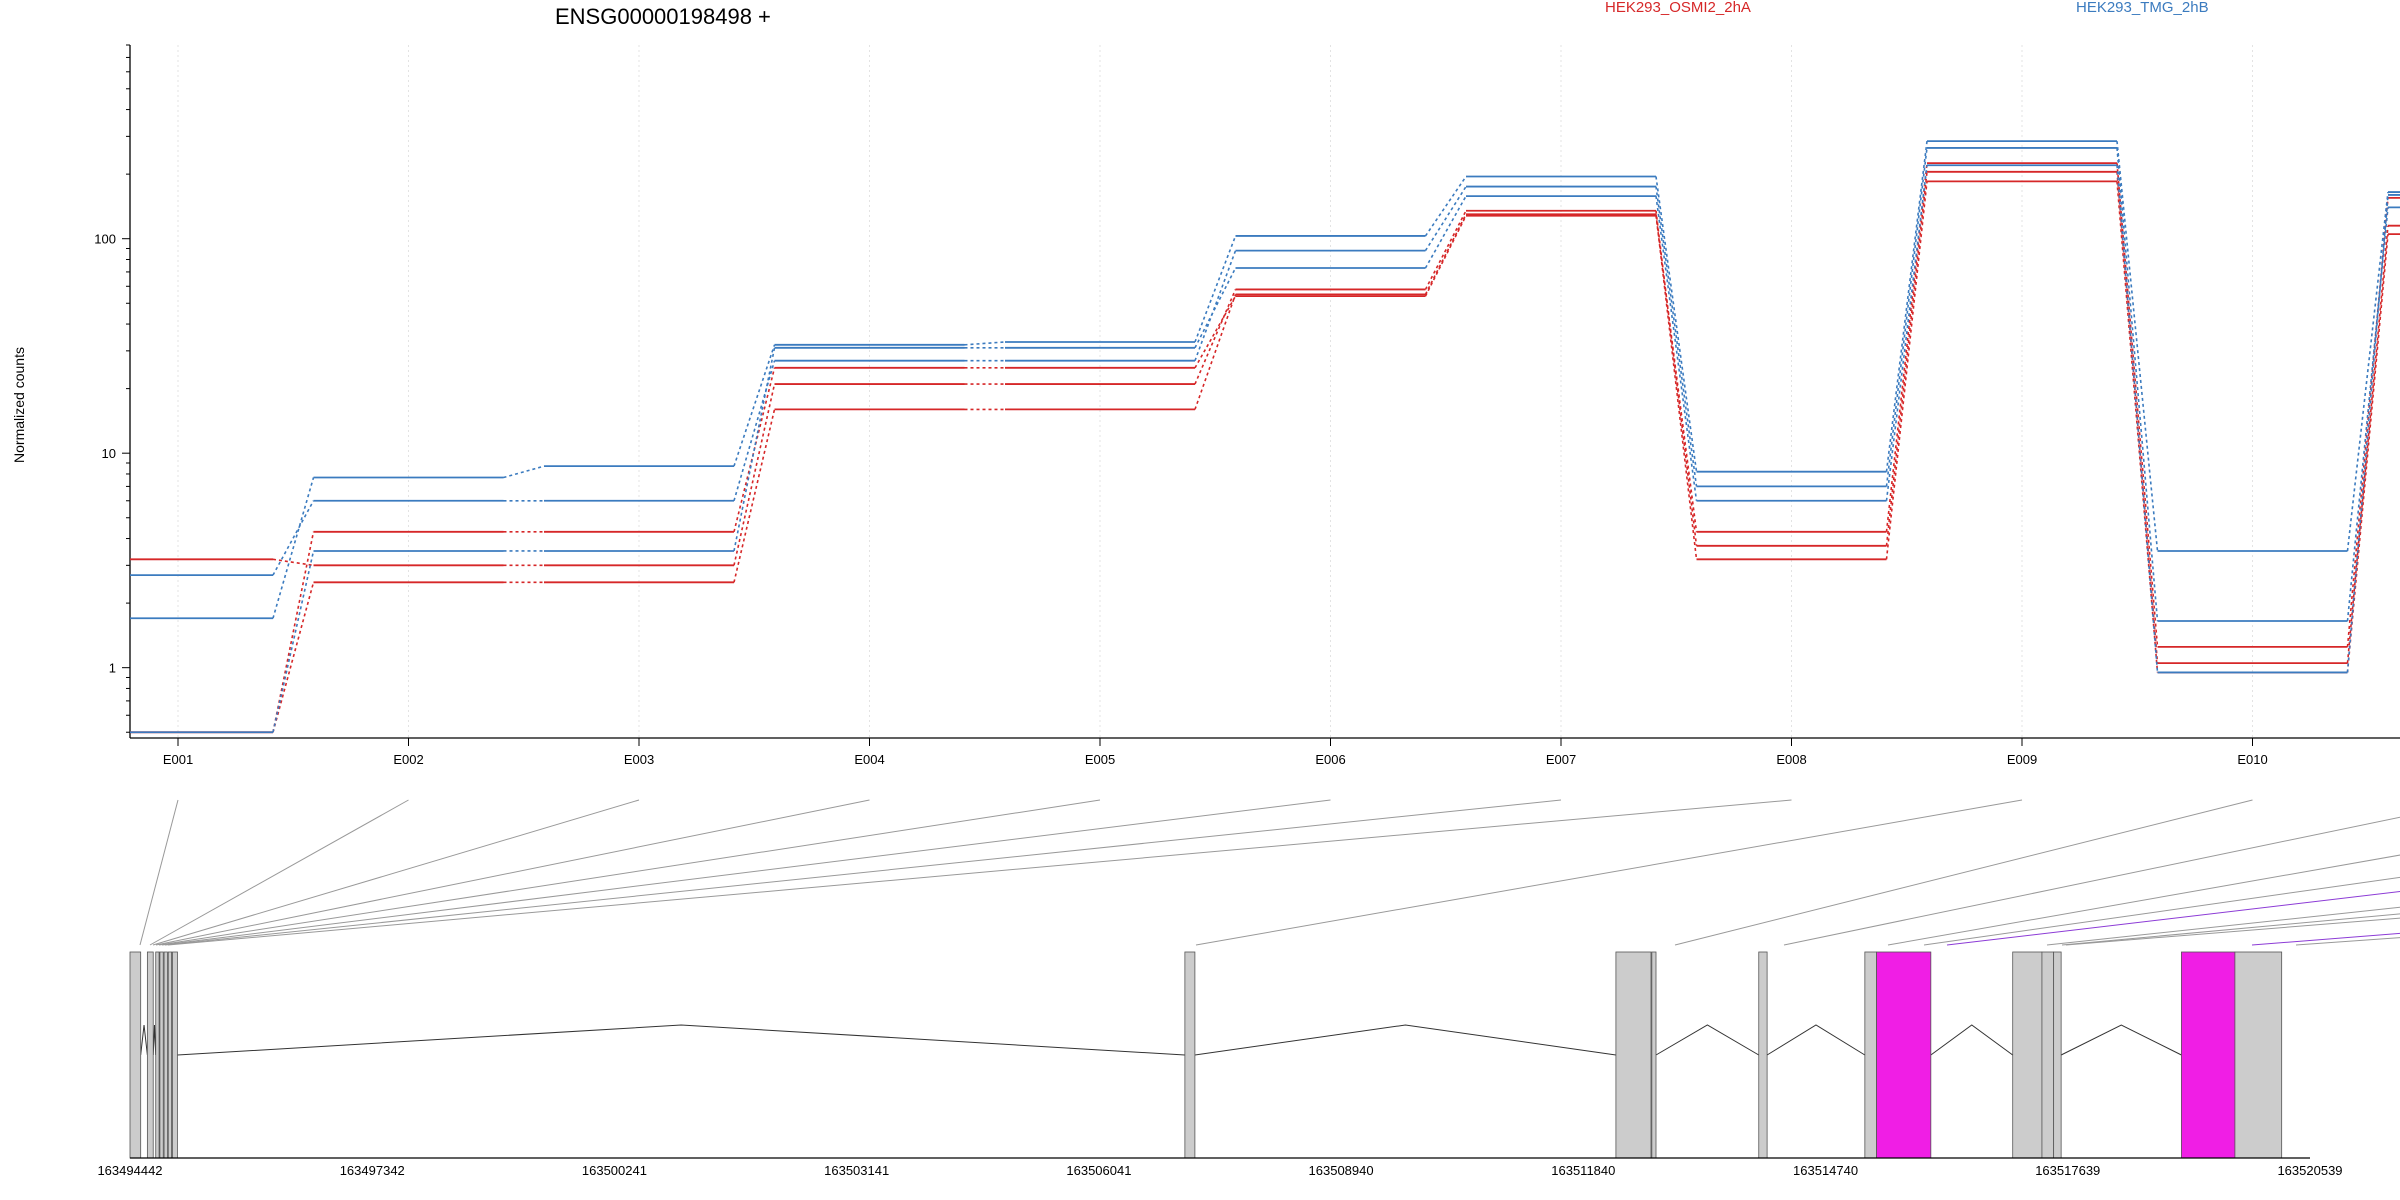  What do you see at coordinates (1791, 759) in the screenshot?
I see `x-tick-label-e008: E008` at bounding box center [1791, 759].